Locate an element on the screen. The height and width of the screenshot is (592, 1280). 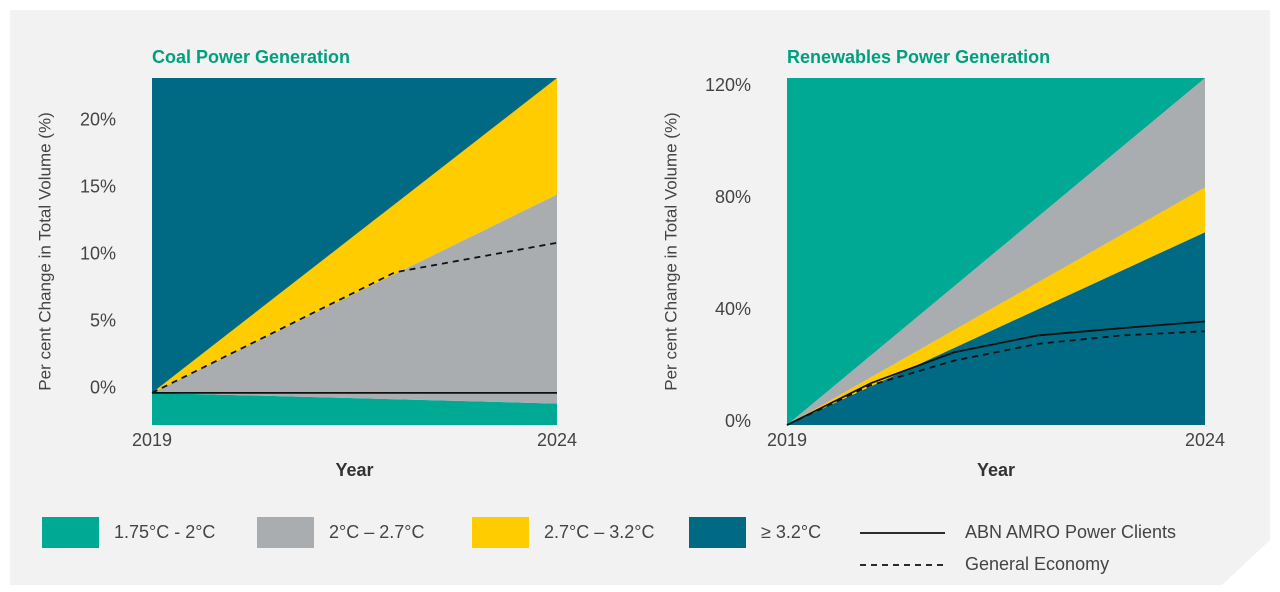
legend-label: General Economy is located at coordinates (1037, 564).